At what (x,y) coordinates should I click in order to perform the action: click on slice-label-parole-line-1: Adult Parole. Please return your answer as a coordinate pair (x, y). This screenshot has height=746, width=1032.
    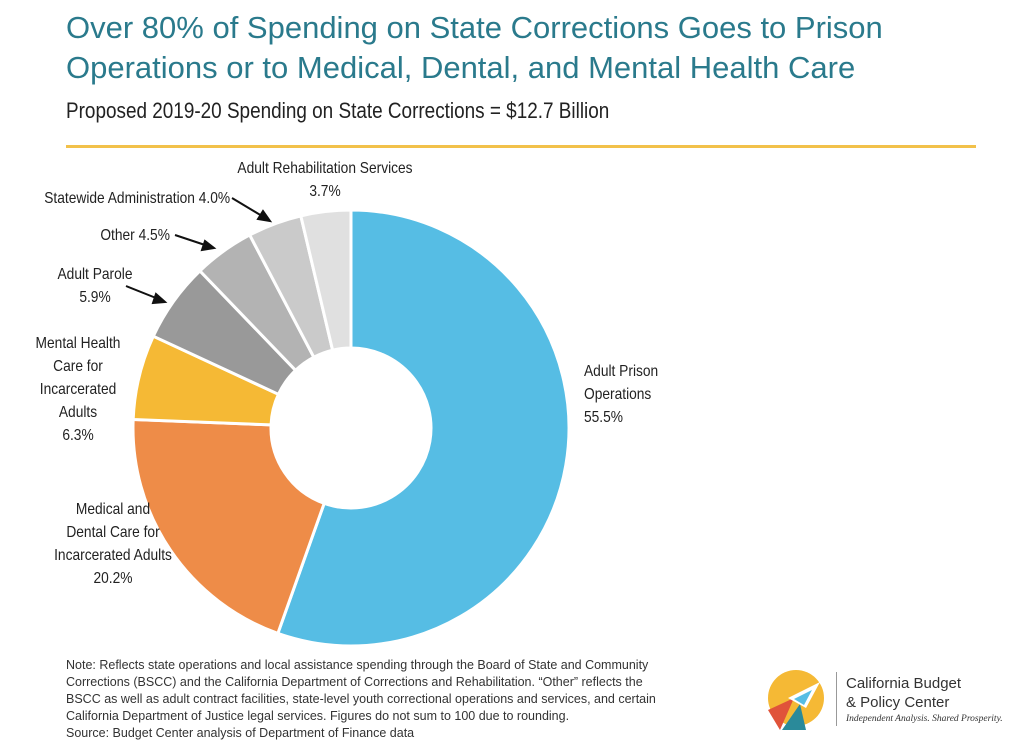
    Looking at the image, I should click on (95, 274).